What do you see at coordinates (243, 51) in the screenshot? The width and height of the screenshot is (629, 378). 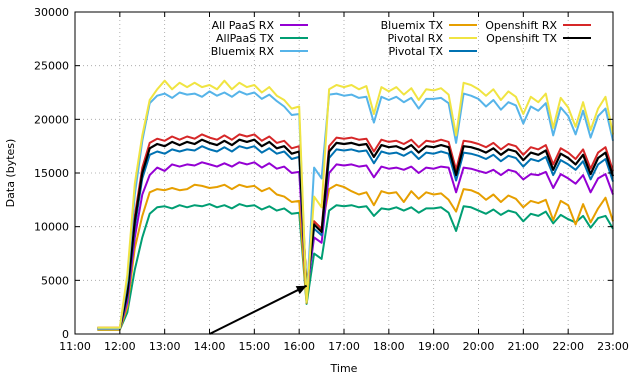 I see `legend-label-bluemix-rx: Bluemix RX` at bounding box center [243, 51].